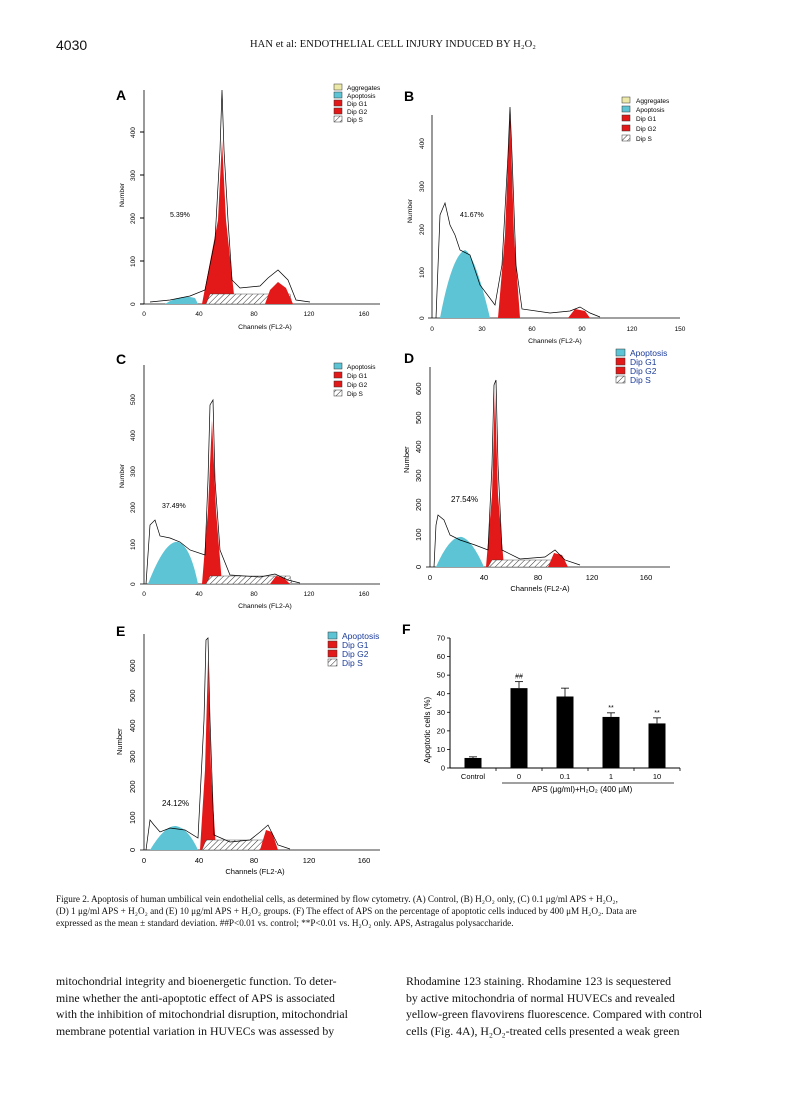  Describe the element at coordinates (120, 631) in the screenshot. I see `panel-letter: E` at that location.